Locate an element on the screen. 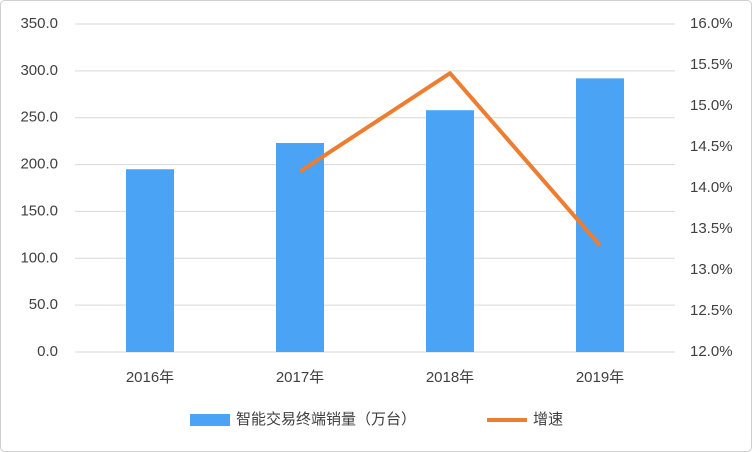  y2-tick-label: 12.5% is located at coordinates (711, 310).